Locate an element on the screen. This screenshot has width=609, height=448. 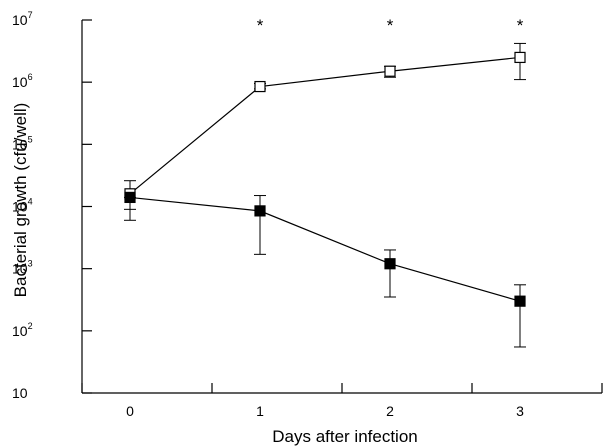
y-axis-label: Bacterial growth (cfu/well) is located at coordinates (20, 200).